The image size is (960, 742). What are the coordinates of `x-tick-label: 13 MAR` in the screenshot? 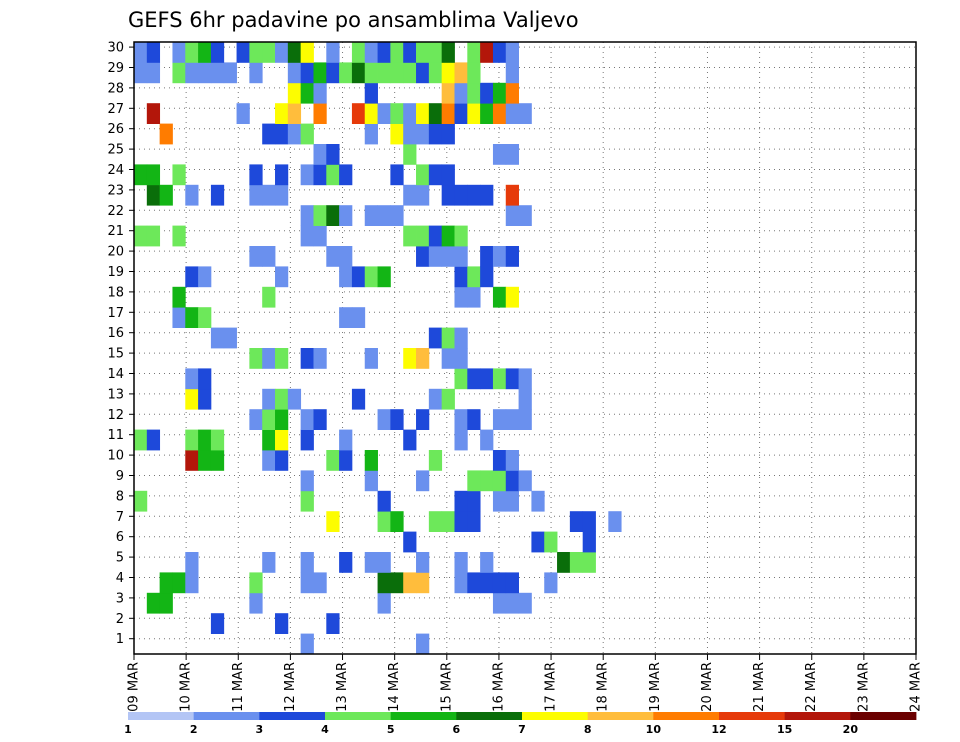 It's located at (342, 687).